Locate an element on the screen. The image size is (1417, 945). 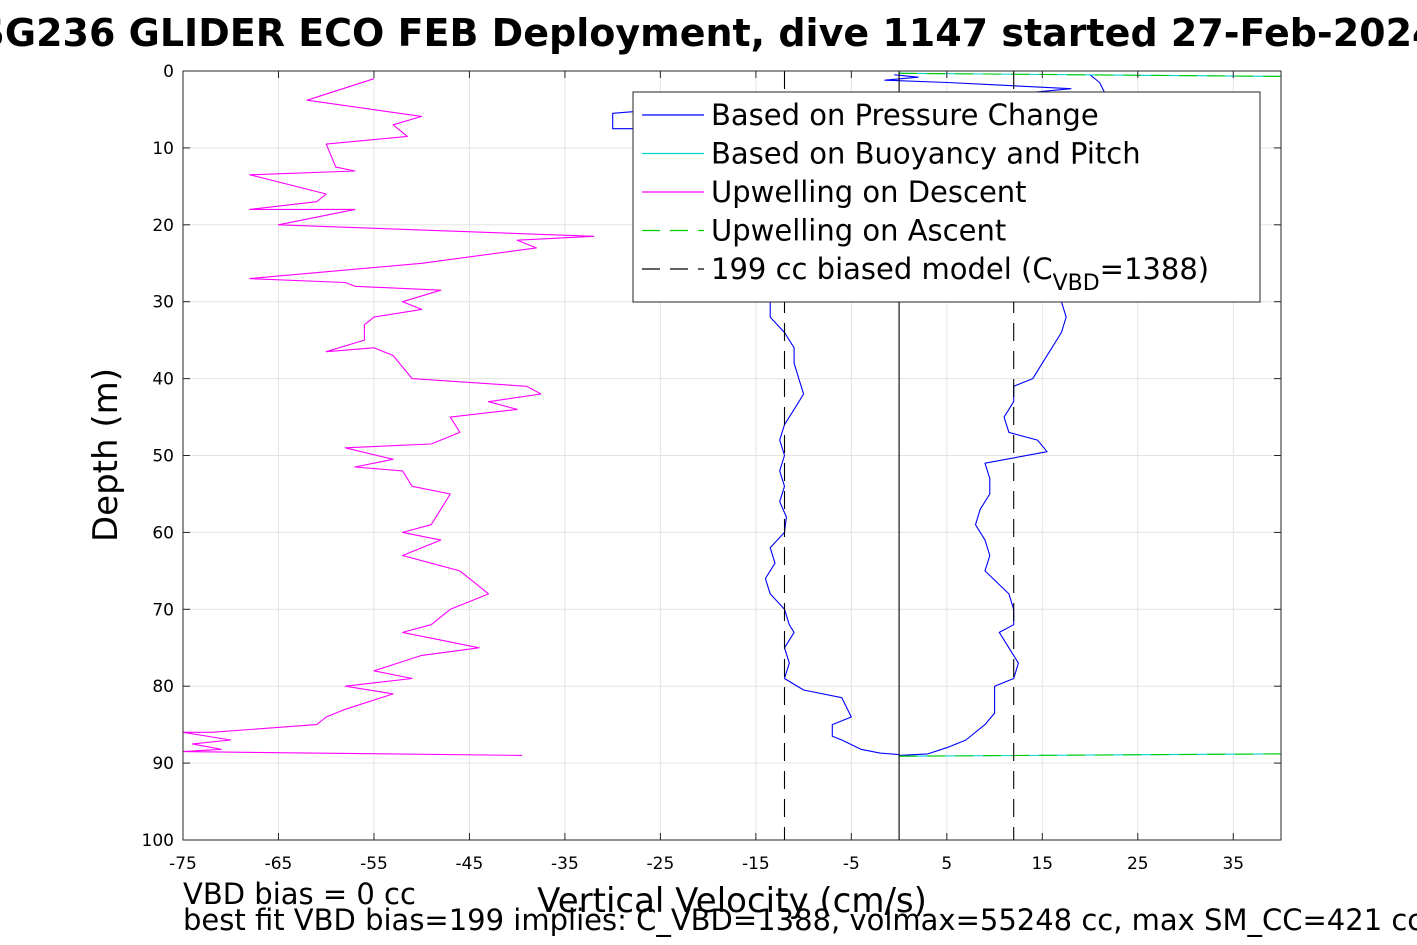
legend-label-4: 199 cc biased model (CVBD=1388) is located at coordinates (960, 274).